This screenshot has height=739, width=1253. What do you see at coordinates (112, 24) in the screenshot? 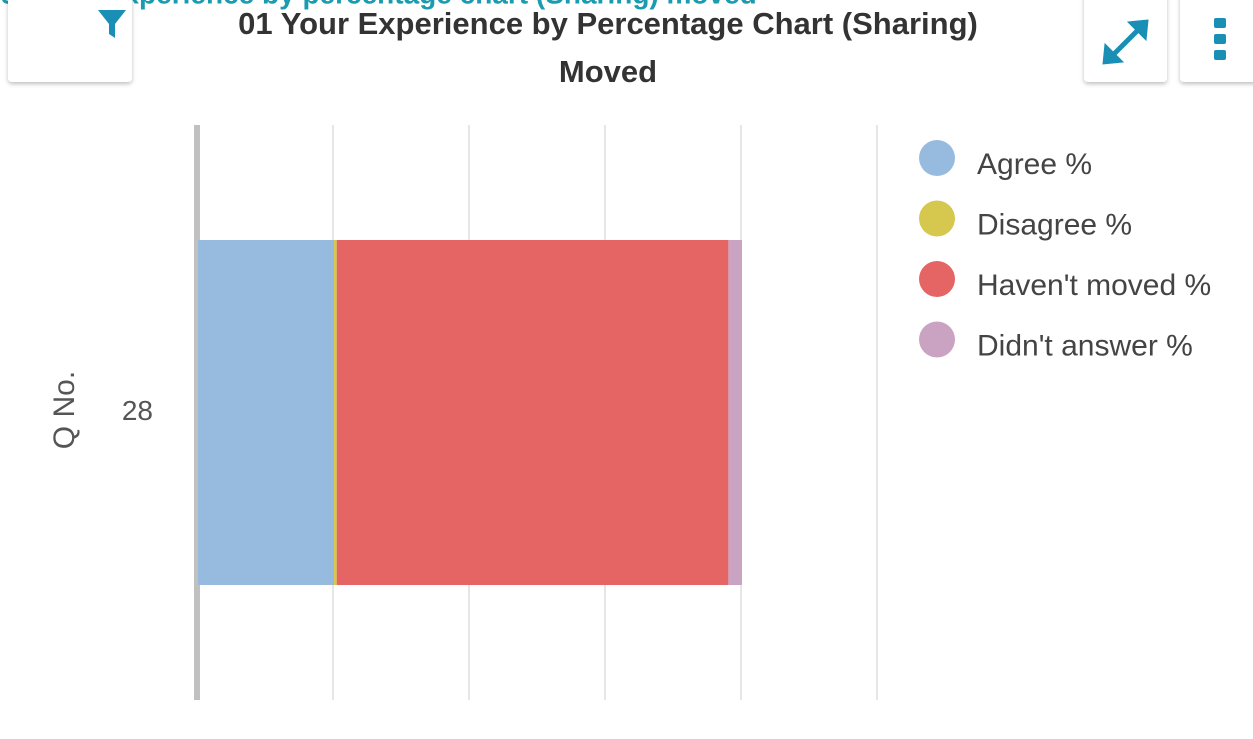
I see `filter-icon` at bounding box center [112, 24].